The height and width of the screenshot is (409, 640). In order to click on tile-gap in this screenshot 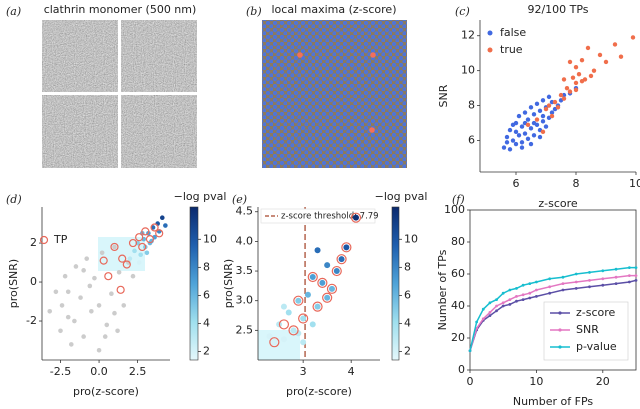, I will do `click(119, 93)`.